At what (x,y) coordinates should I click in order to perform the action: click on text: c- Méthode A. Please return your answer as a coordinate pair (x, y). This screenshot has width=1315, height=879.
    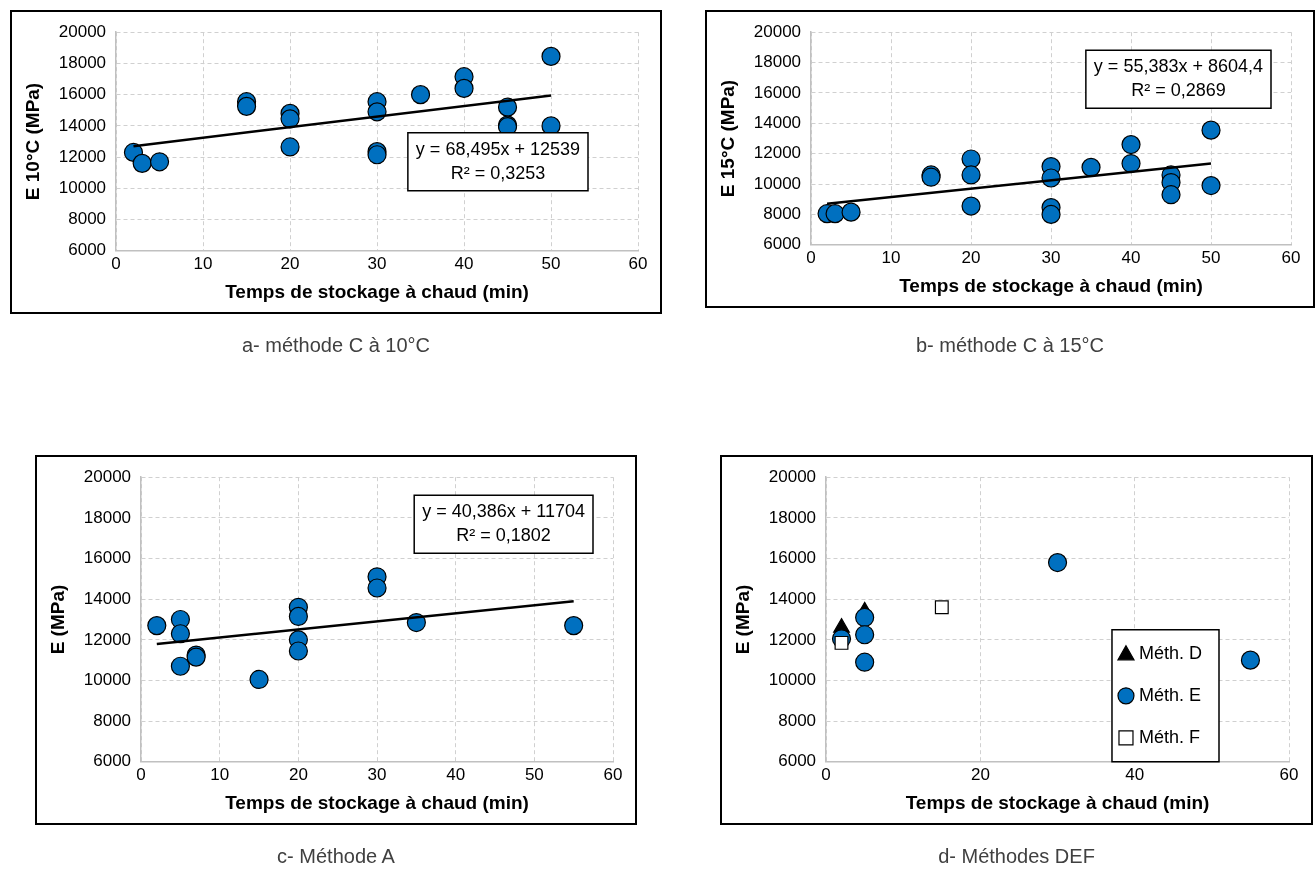
    Looking at the image, I should click on (336, 856).